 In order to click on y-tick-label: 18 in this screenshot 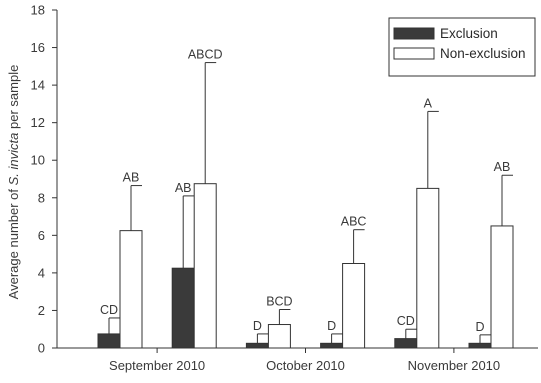, I will do `click(38, 10)`.